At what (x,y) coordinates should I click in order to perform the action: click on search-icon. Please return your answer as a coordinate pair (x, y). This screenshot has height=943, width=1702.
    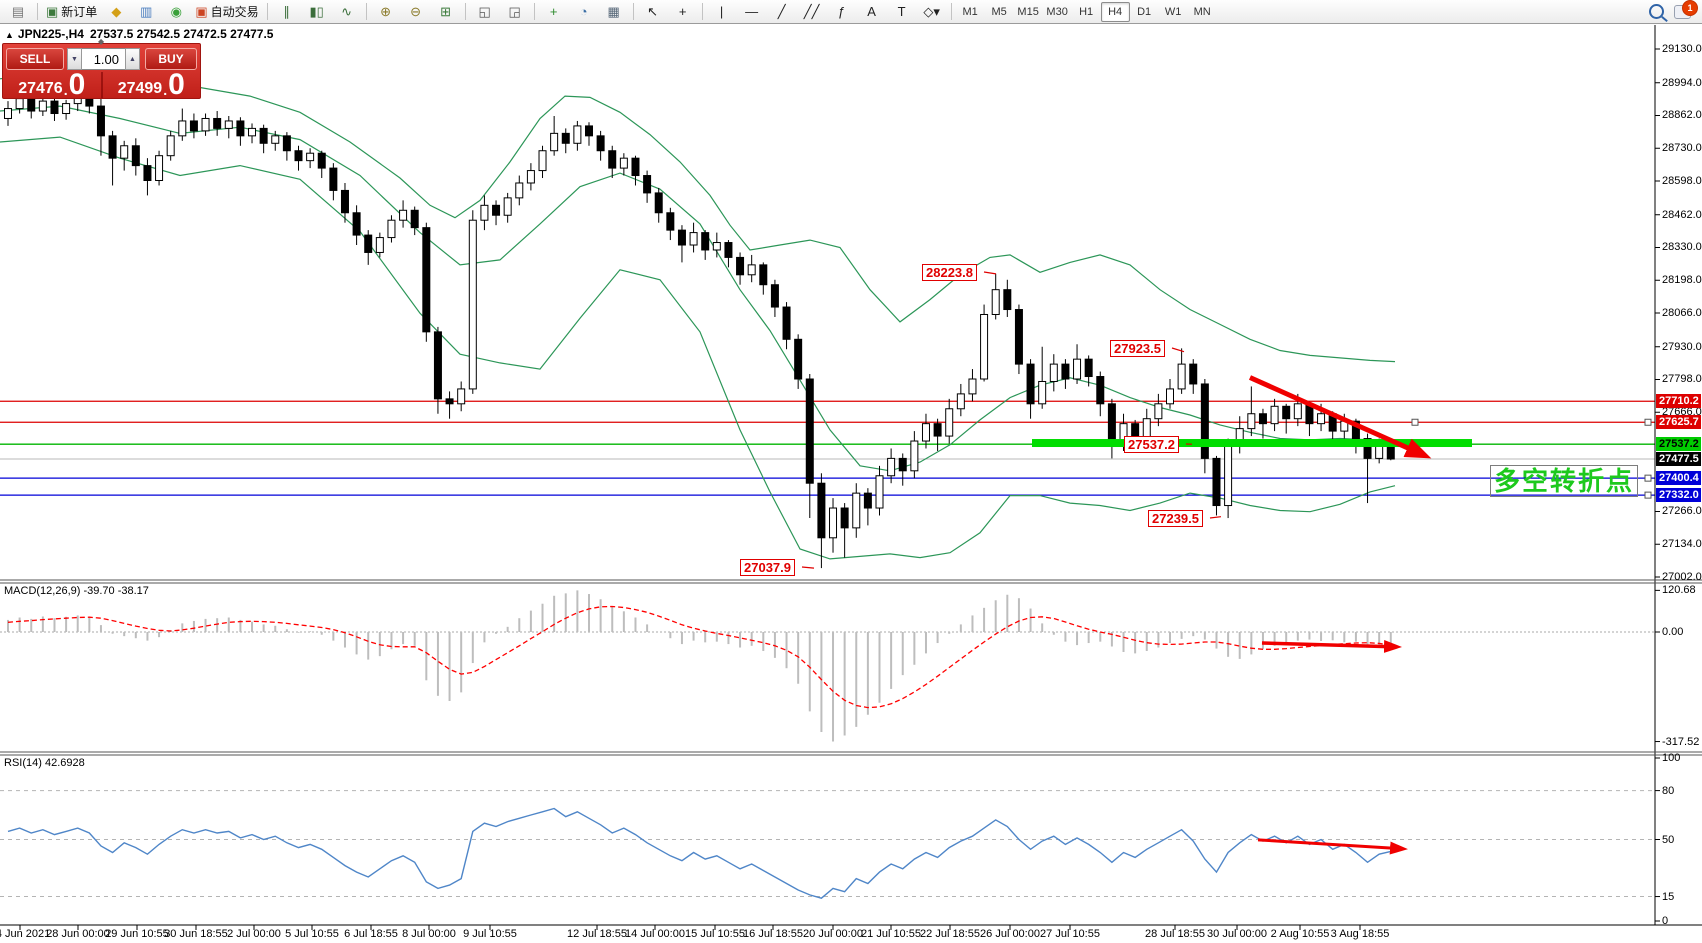
    Looking at the image, I should click on (1656, 11).